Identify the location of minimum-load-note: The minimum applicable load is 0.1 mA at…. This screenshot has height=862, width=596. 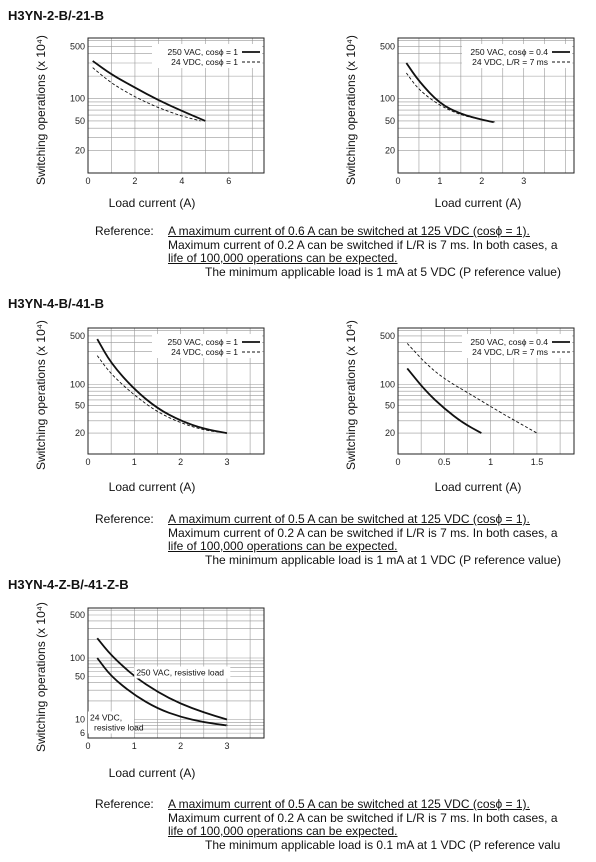
(383, 844).